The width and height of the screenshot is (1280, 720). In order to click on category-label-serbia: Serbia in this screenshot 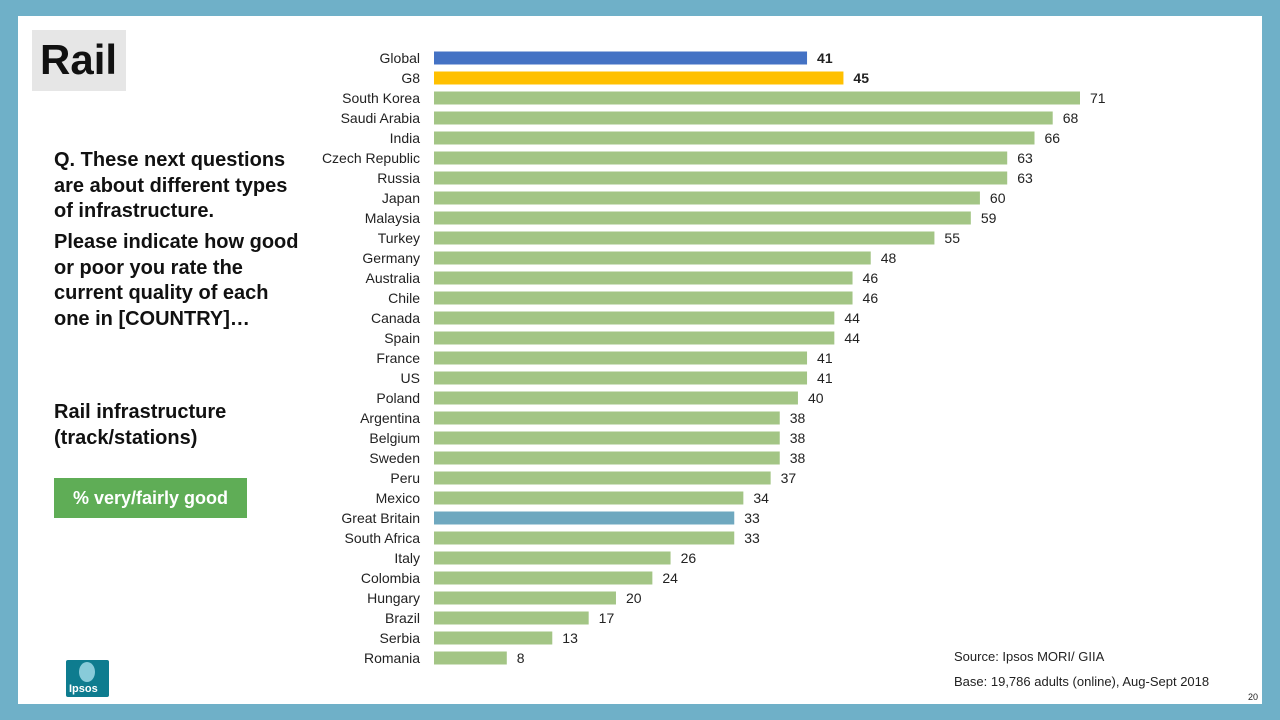, I will do `click(400, 638)`.